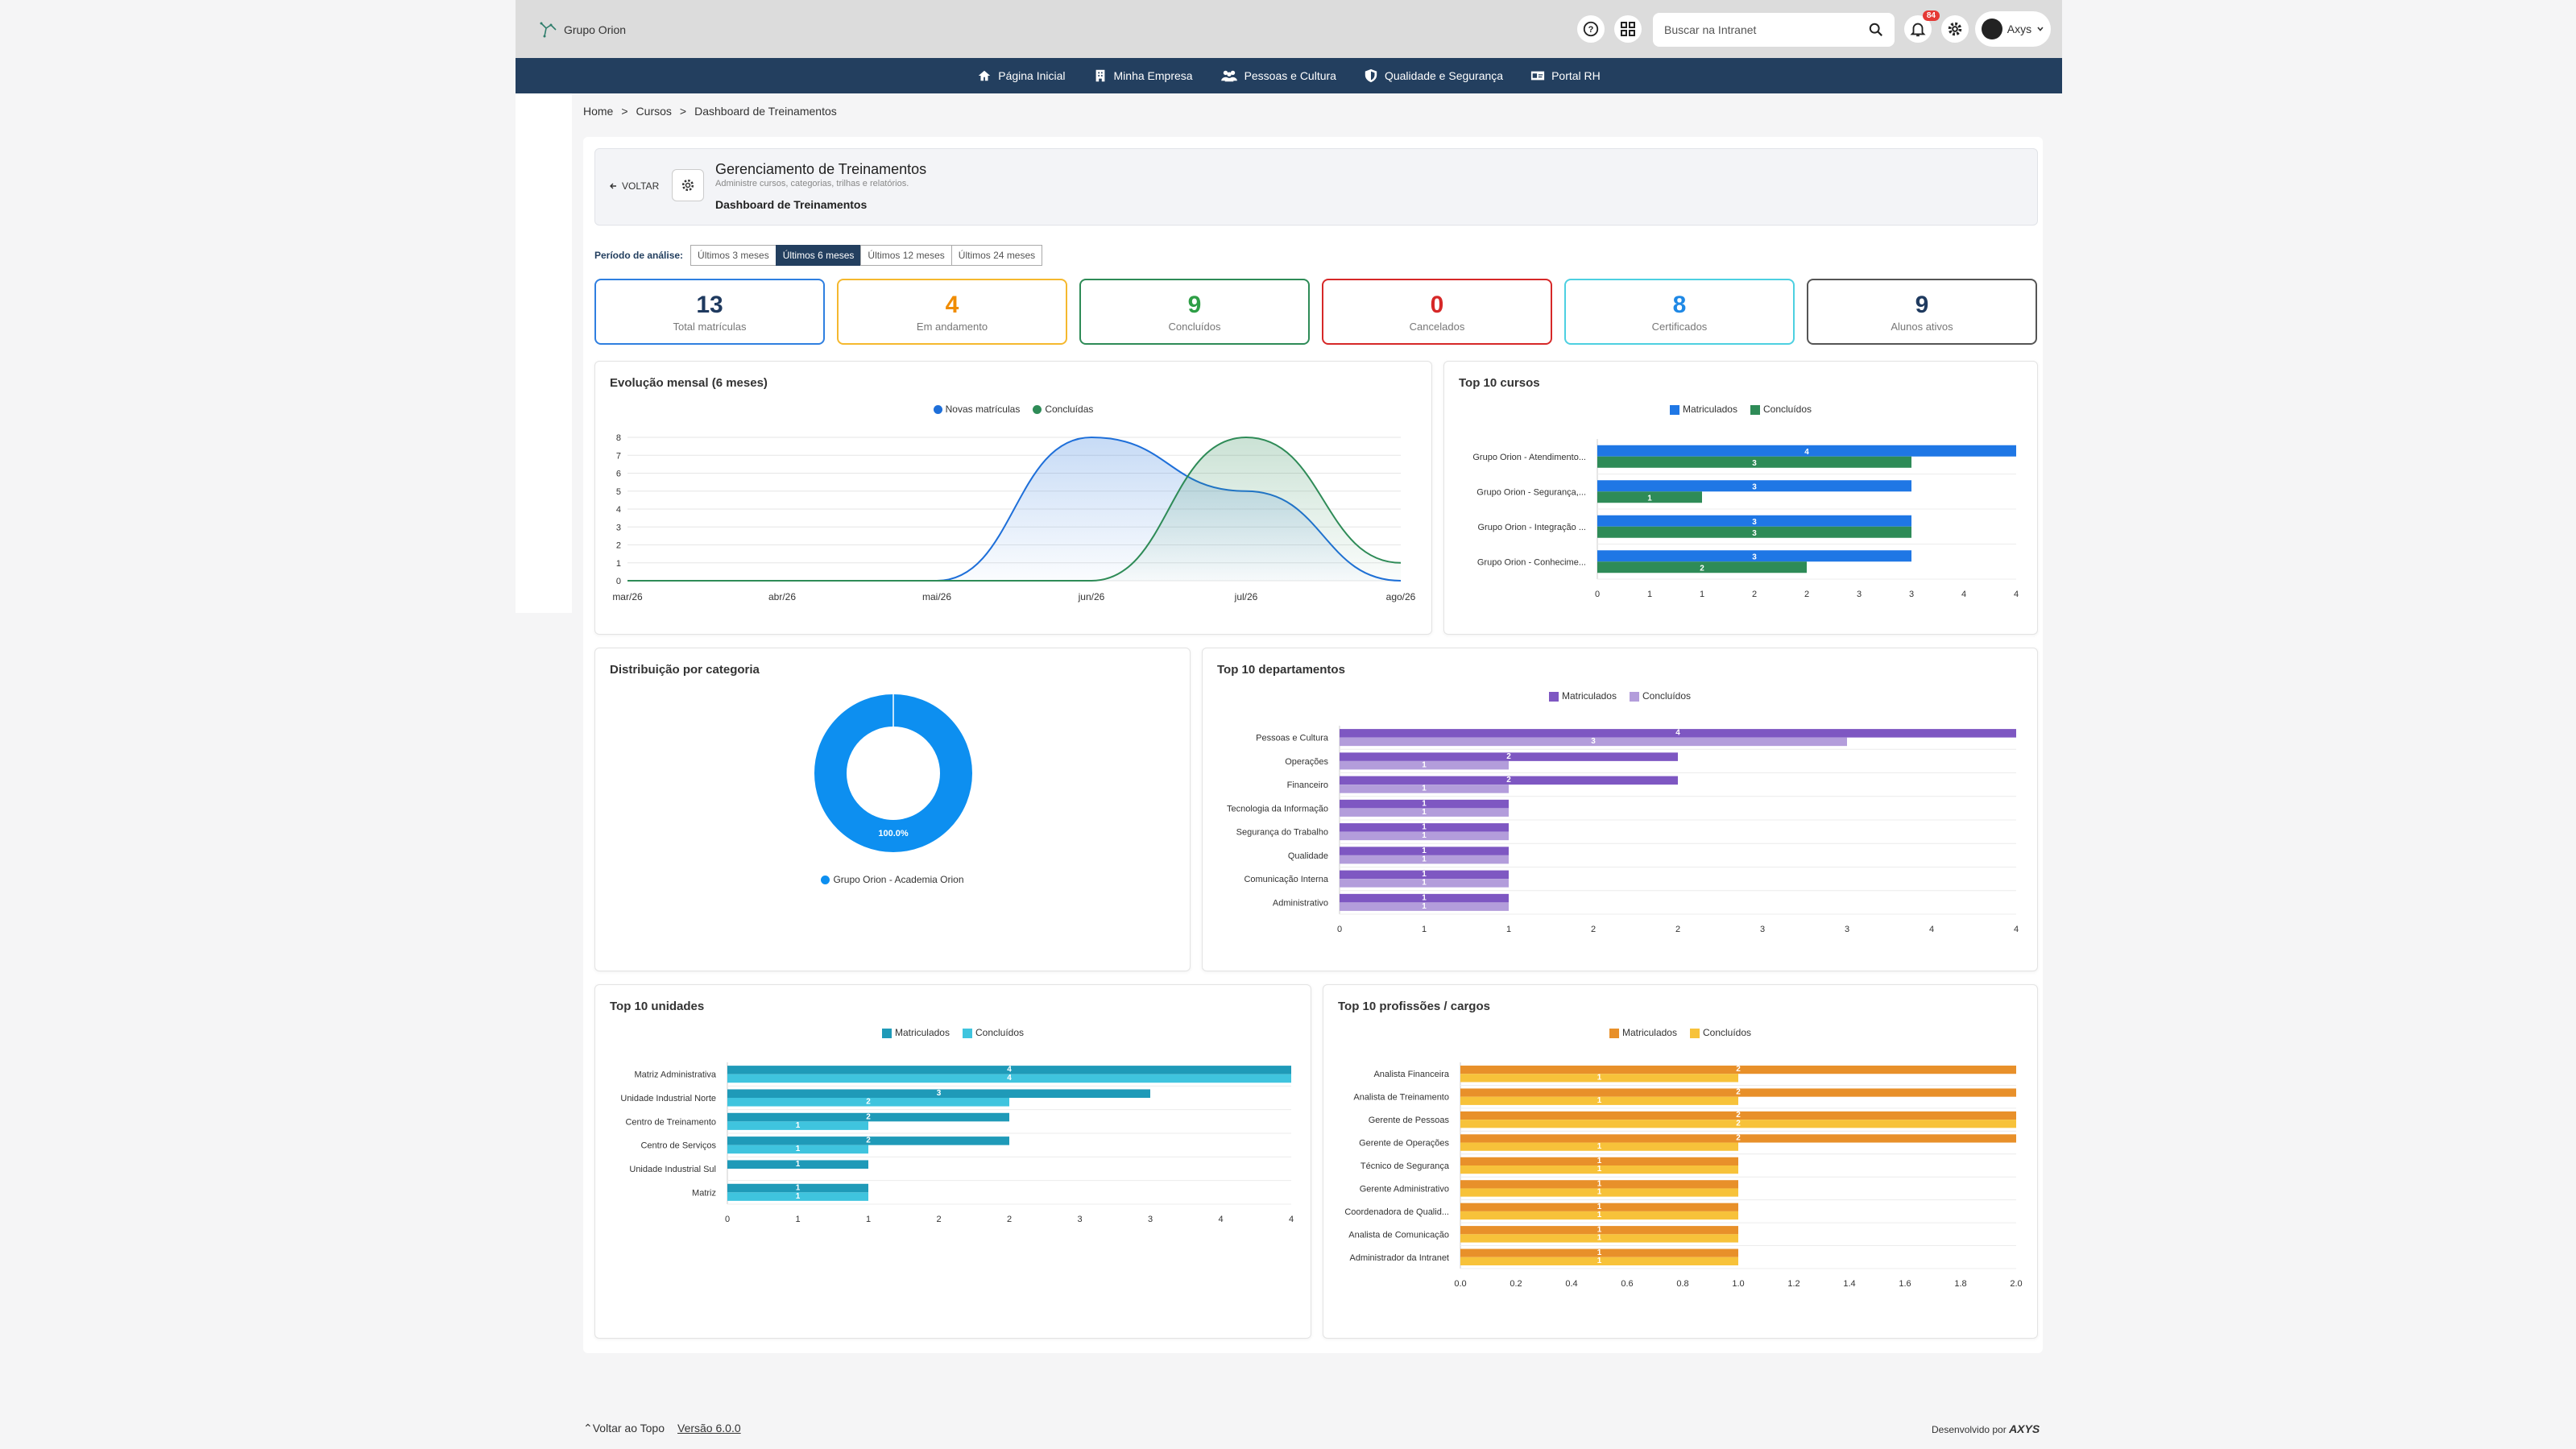 The height and width of the screenshot is (1449, 2576). I want to click on shield-icon, so click(1371, 75).